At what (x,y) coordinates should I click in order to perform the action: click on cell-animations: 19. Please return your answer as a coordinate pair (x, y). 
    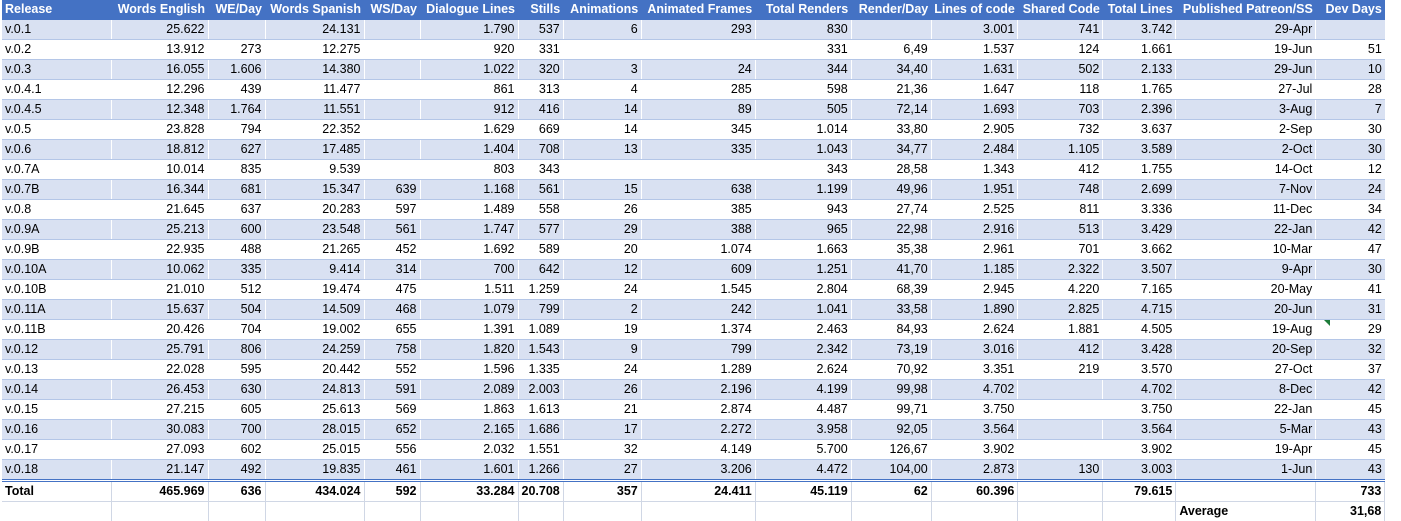
    Looking at the image, I should click on (602, 330).